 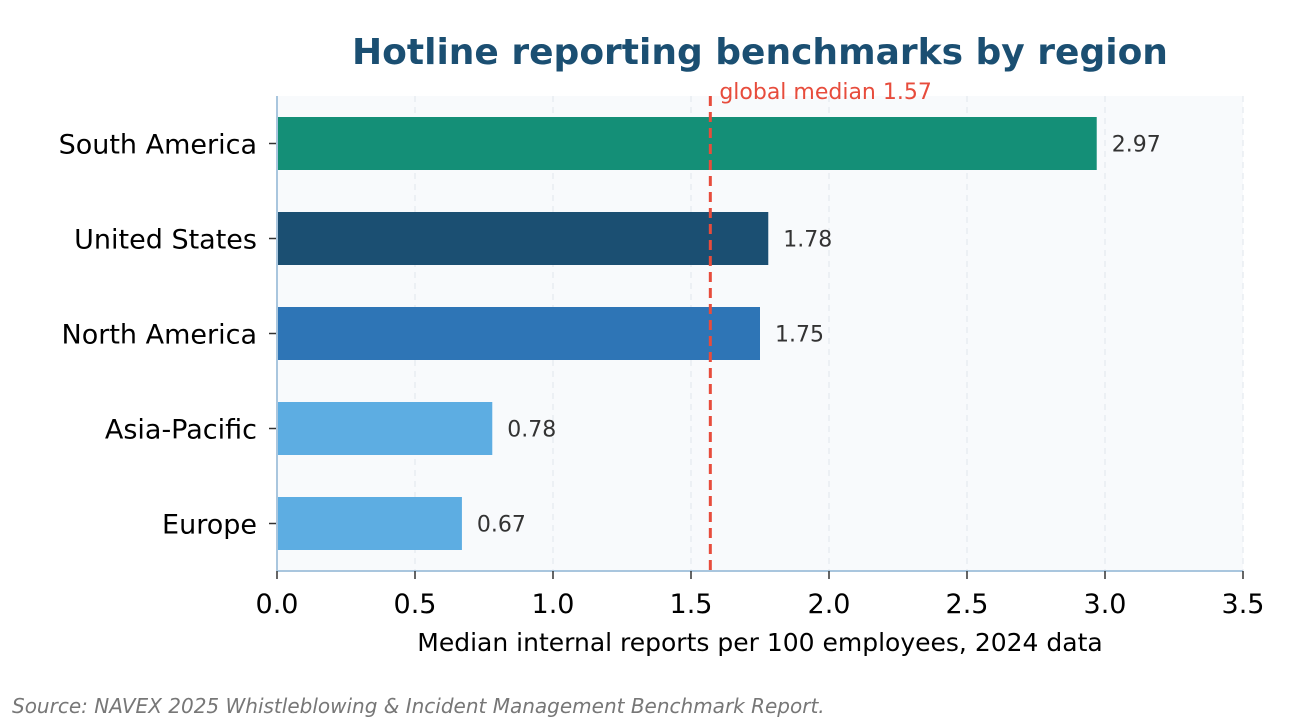 What do you see at coordinates (181, 430) in the screenshot?
I see `y-tick-label: Asia-Pacific` at bounding box center [181, 430].